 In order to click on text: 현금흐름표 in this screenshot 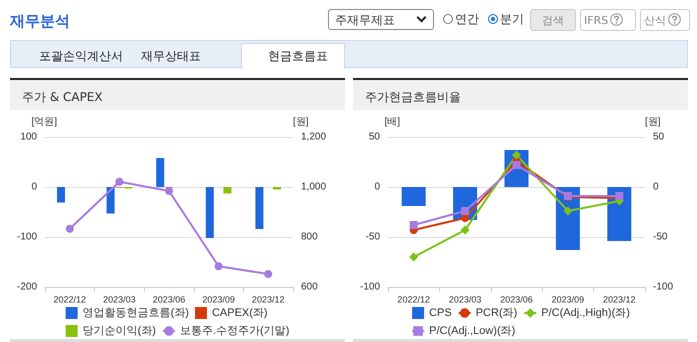, I will do `click(298, 56)`.